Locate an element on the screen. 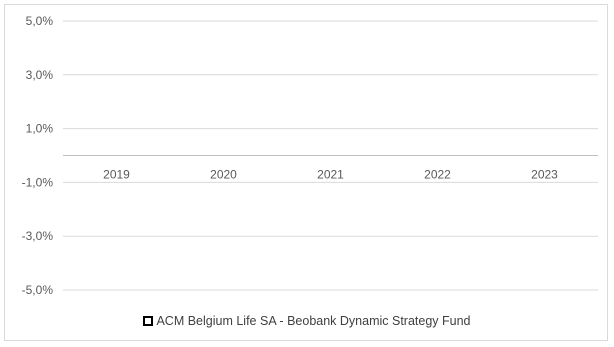 Image resolution: width=614 pixels, height=347 pixels. x-axis-category-labels: 2019 2020 2021 2022 2023 is located at coordinates (330, 175).